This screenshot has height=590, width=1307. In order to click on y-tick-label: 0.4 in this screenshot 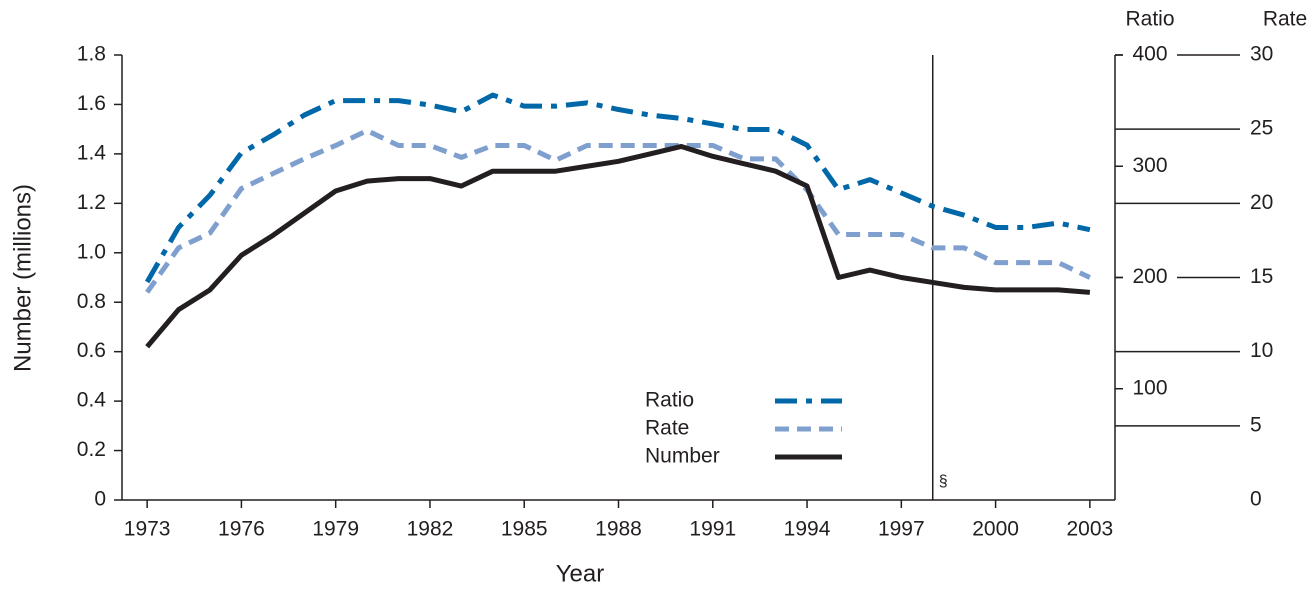, I will do `click(92, 400)`.